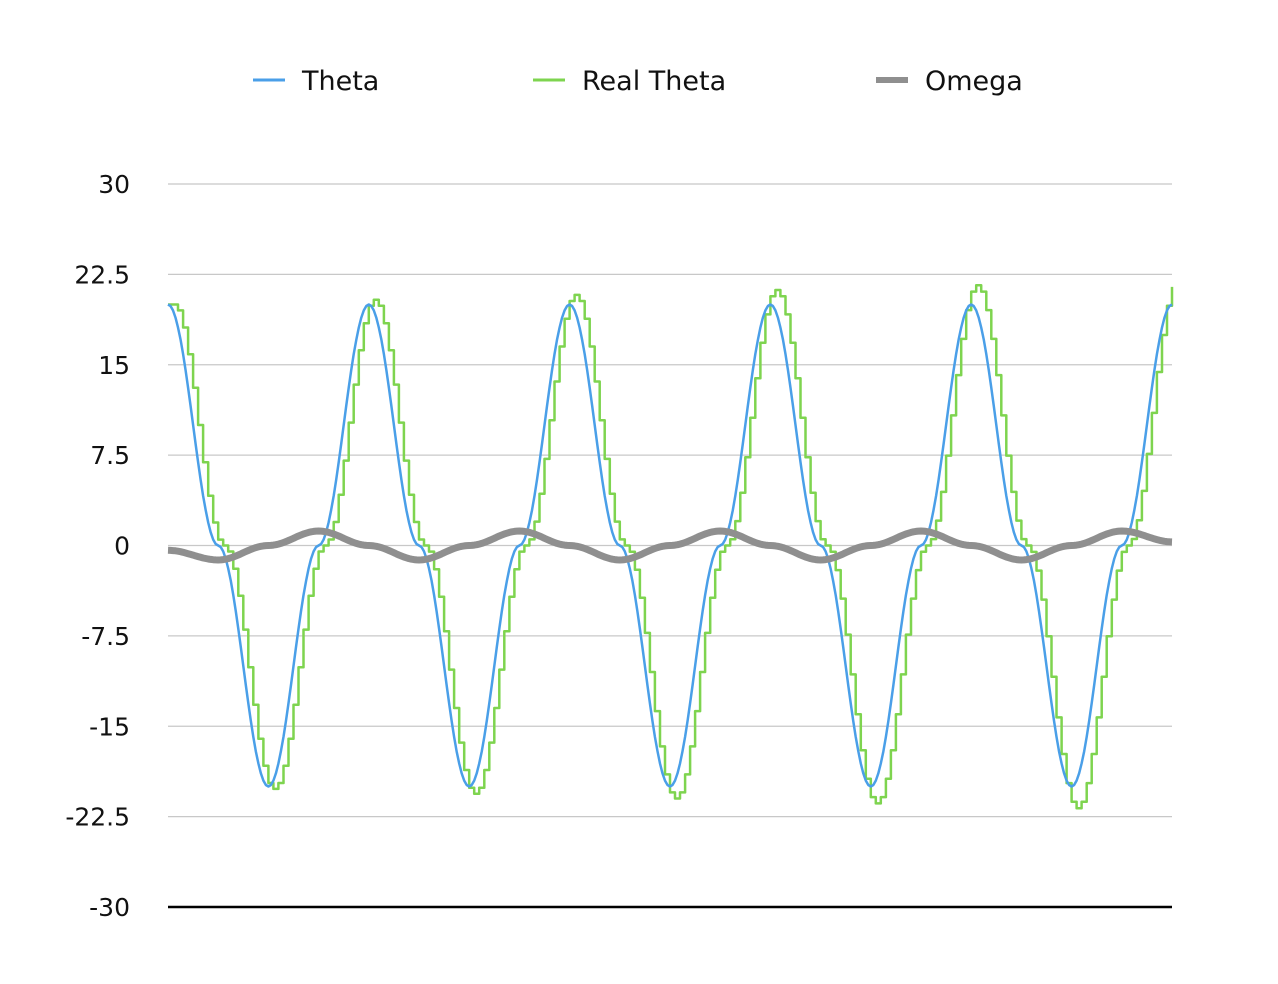  Describe the element at coordinates (105, 636) in the screenshot. I see `y-tick-label: -7.5` at that location.